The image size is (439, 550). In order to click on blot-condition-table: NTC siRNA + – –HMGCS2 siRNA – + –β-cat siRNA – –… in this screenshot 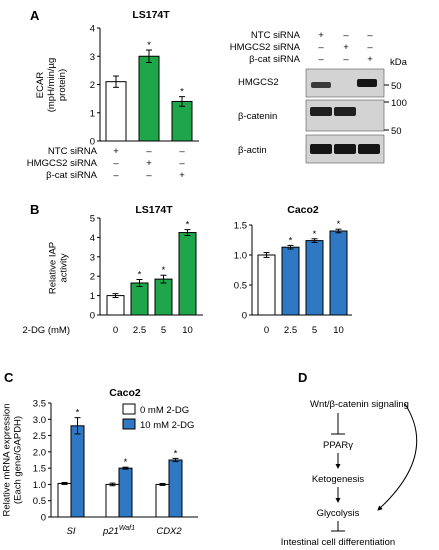, I will do `click(302, 47)`.